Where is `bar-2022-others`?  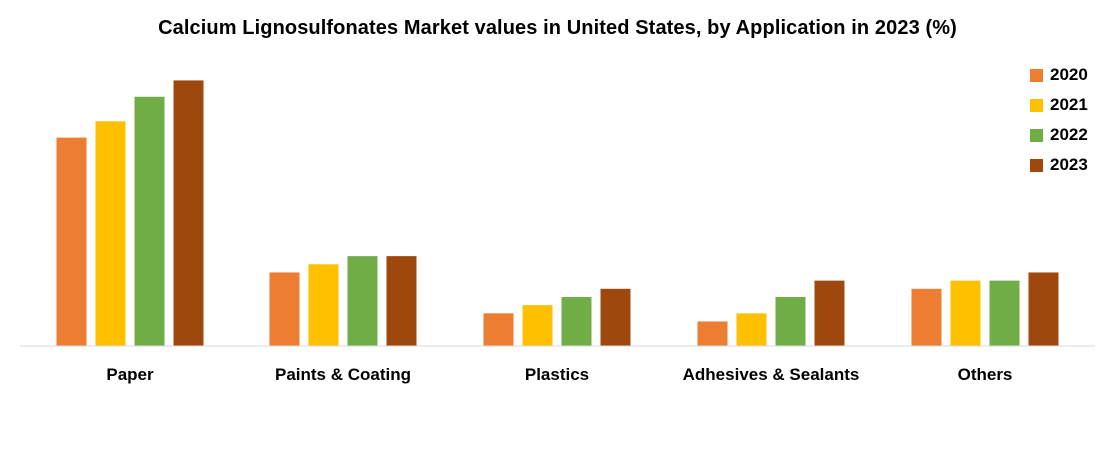 bar-2022-others is located at coordinates (1004, 313).